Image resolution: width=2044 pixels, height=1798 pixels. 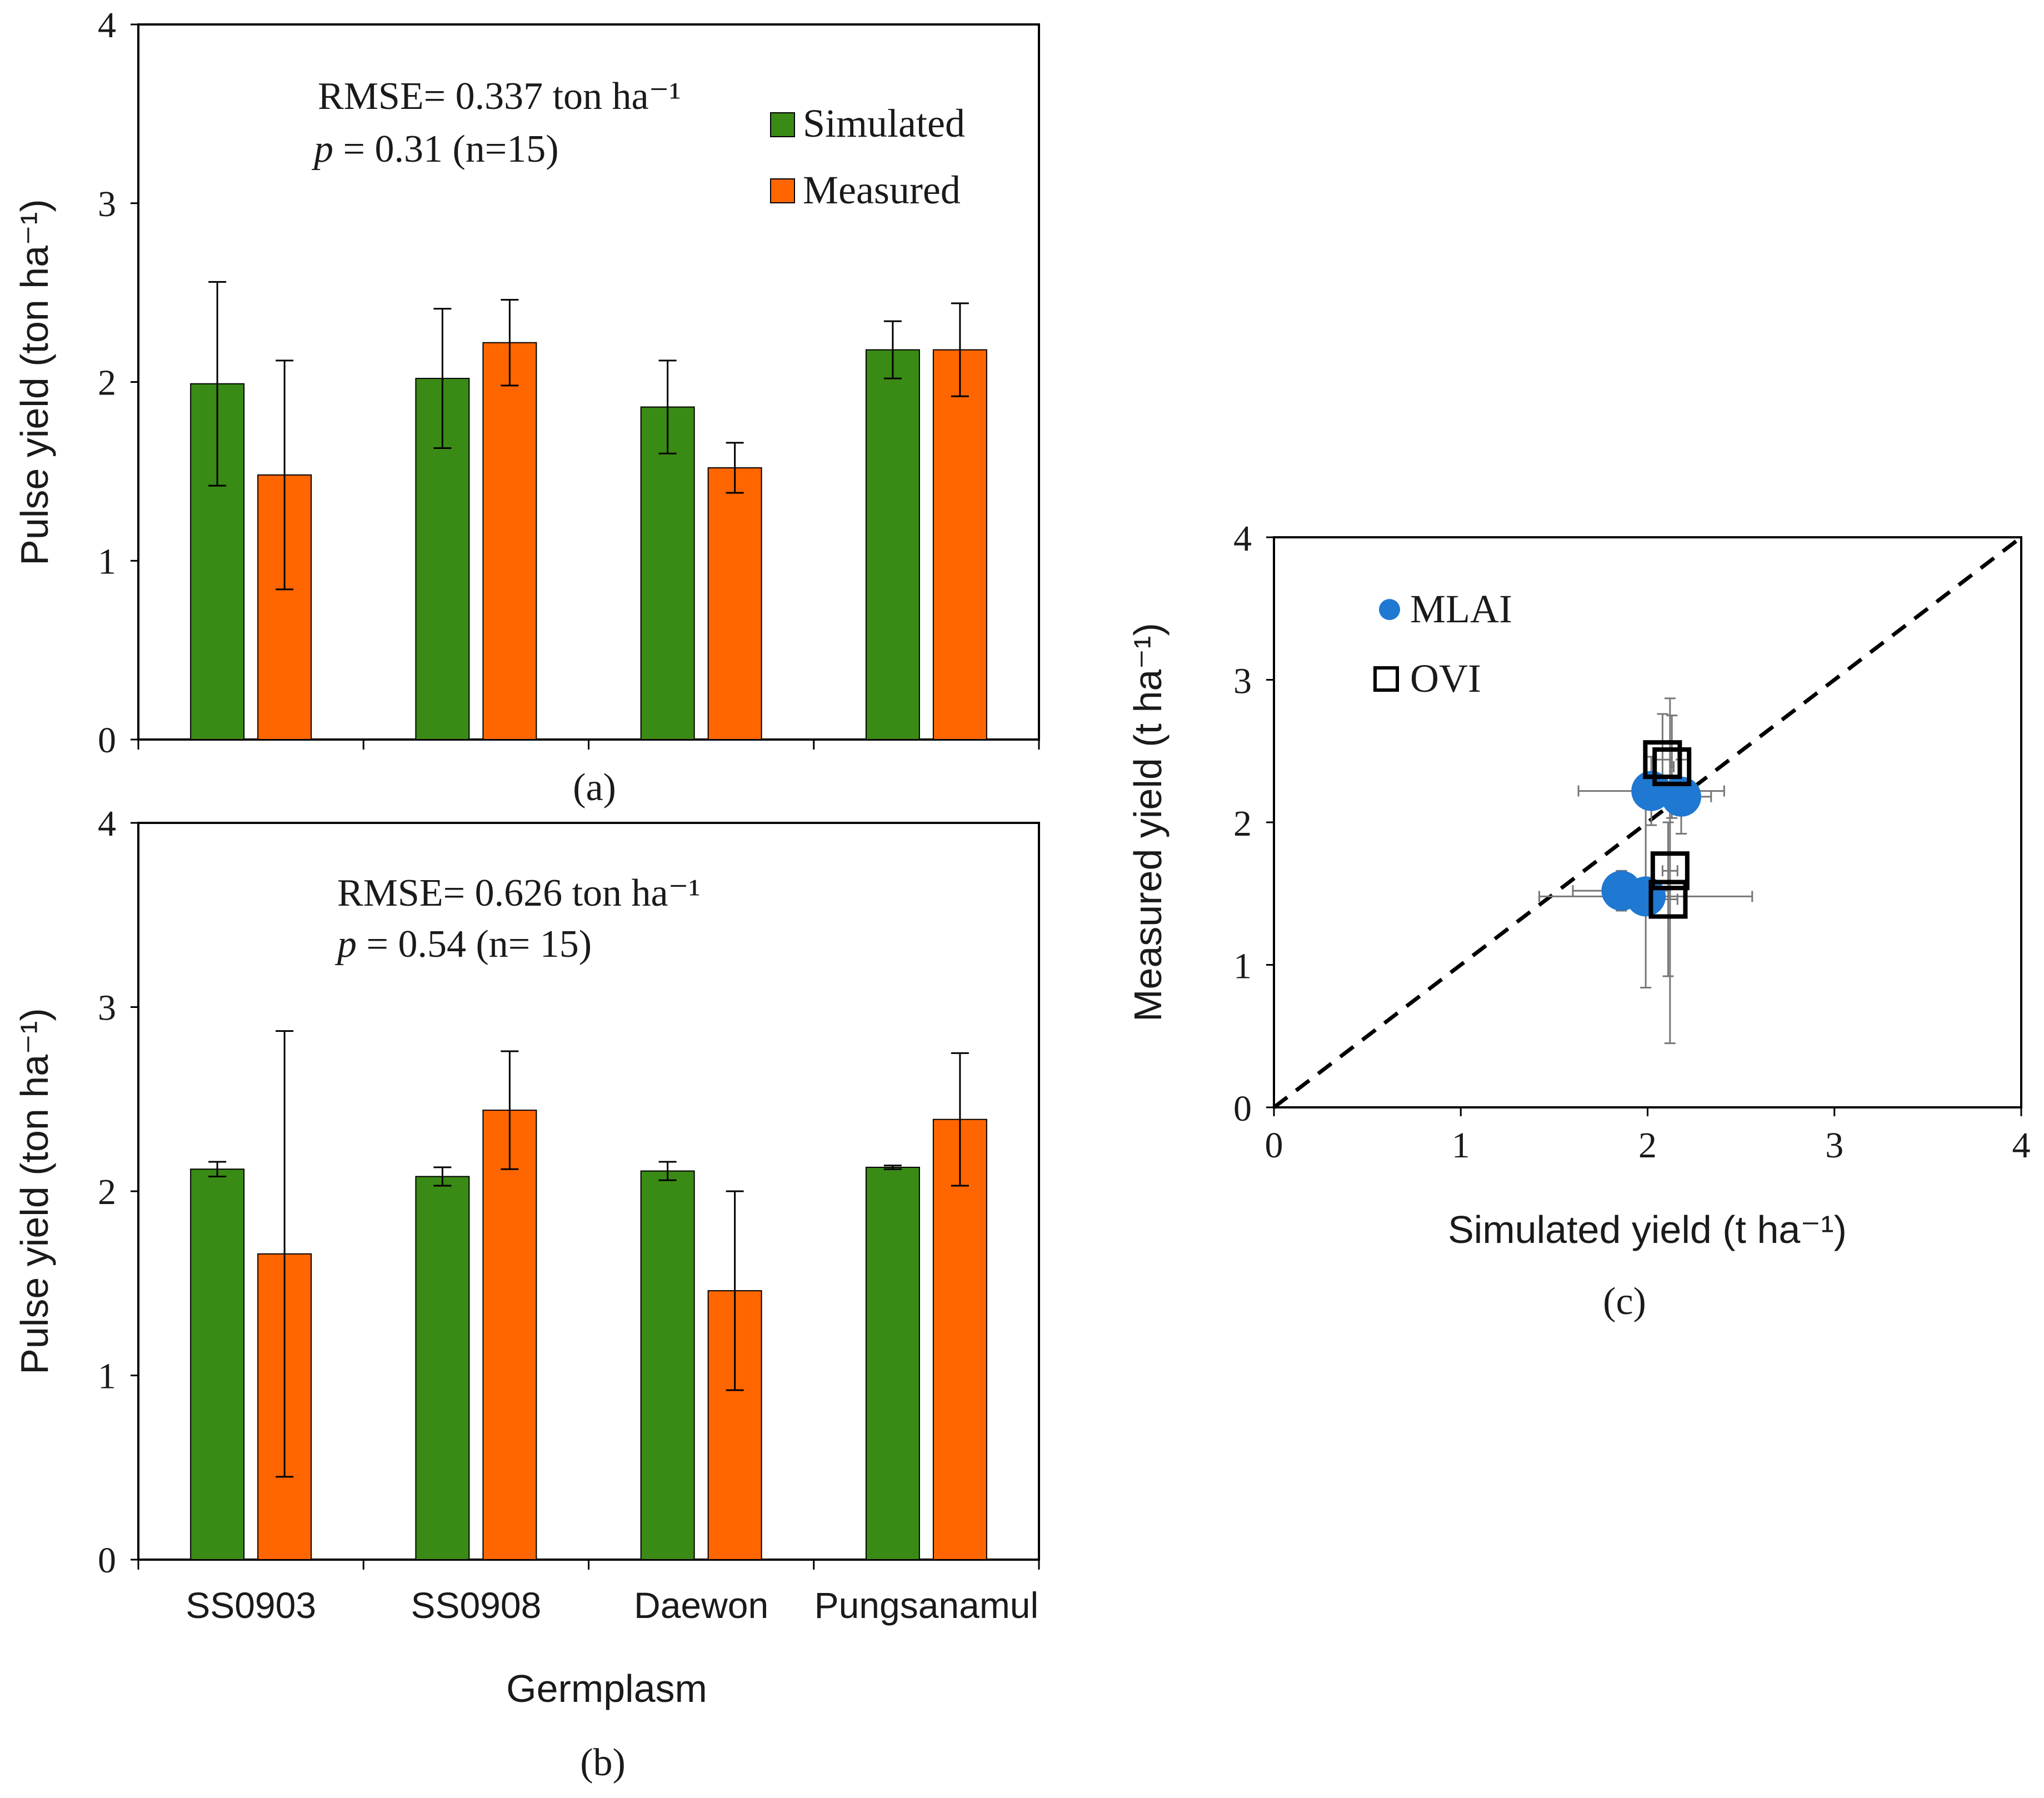 What do you see at coordinates (1647, 1230) in the screenshot?
I see `panel-c-x-axis-title: Simulated yield (t ha⁻¹)` at bounding box center [1647, 1230].